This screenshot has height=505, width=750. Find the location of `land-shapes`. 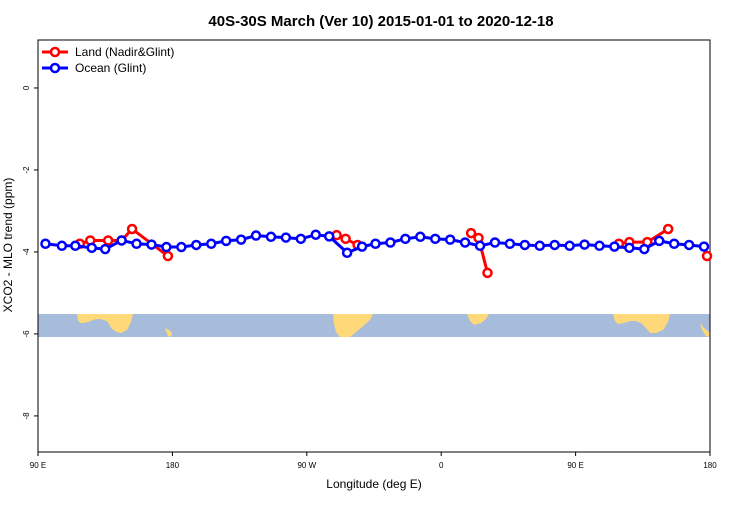

land-shapes is located at coordinates (393, 325).